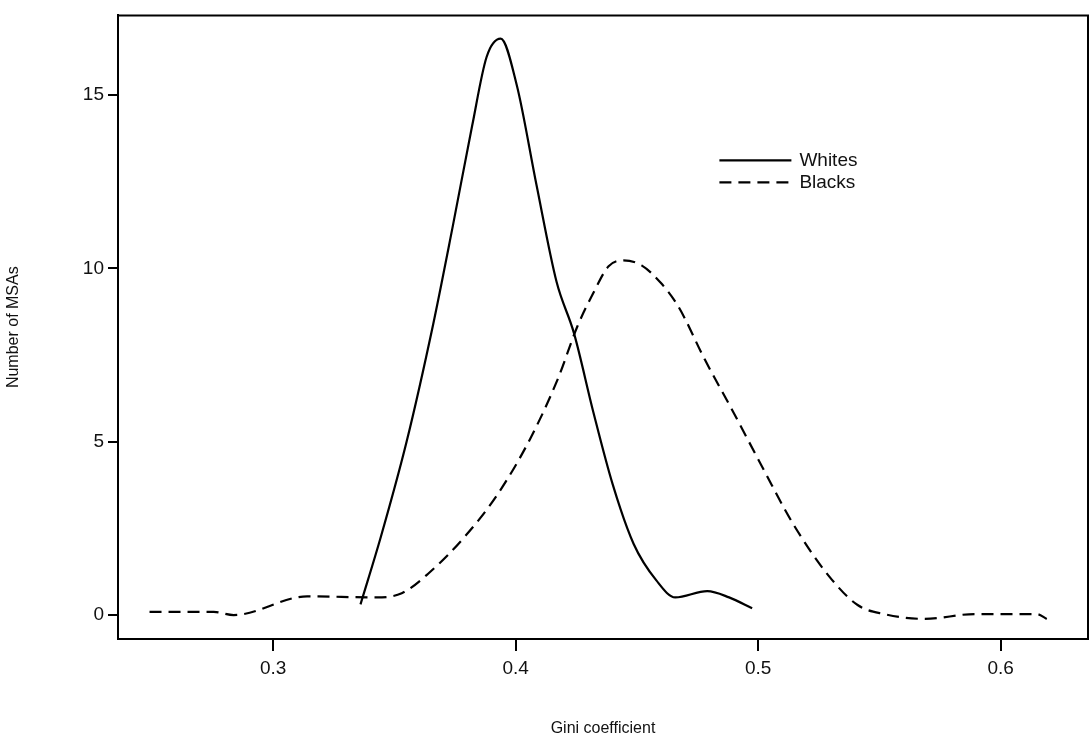 The height and width of the screenshot is (742, 1090). Describe the element at coordinates (603, 727) in the screenshot. I see `x-axis-title: Gini coefficient` at that location.